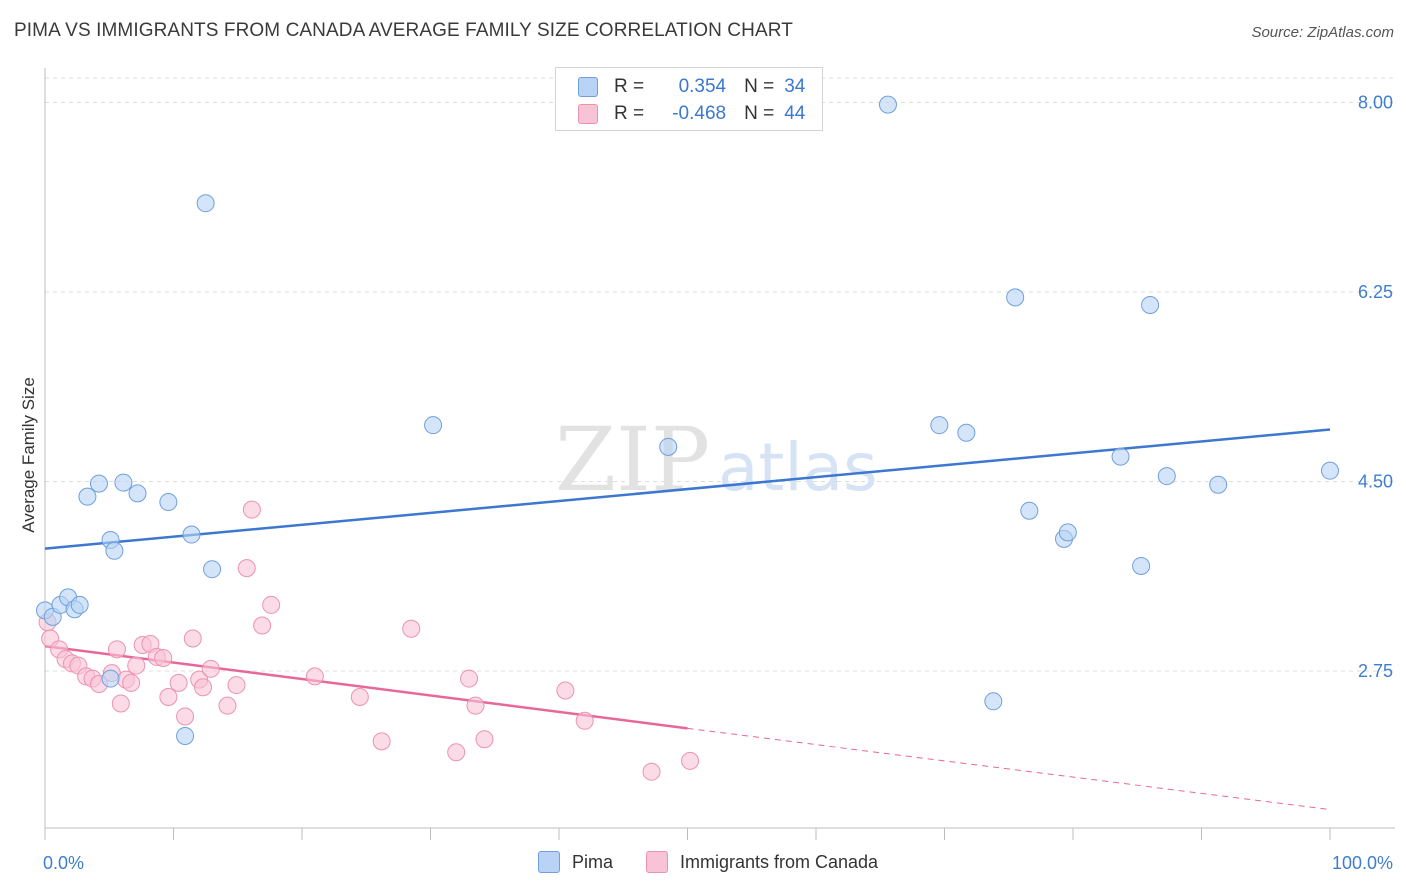 Image resolution: width=1406 pixels, height=892 pixels. Describe the element at coordinates (795, 86) in the screenshot. I see `legend-n-value-pima: 34` at that location.